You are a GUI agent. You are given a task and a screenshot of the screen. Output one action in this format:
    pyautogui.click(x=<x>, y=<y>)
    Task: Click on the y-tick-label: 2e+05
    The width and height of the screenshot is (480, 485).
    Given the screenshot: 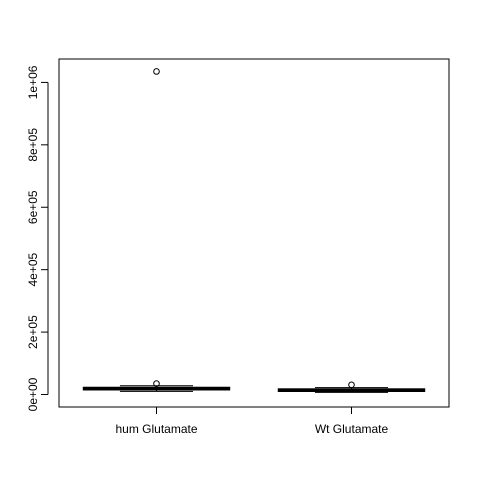 What is the action you would take?
    pyautogui.click(x=33, y=332)
    